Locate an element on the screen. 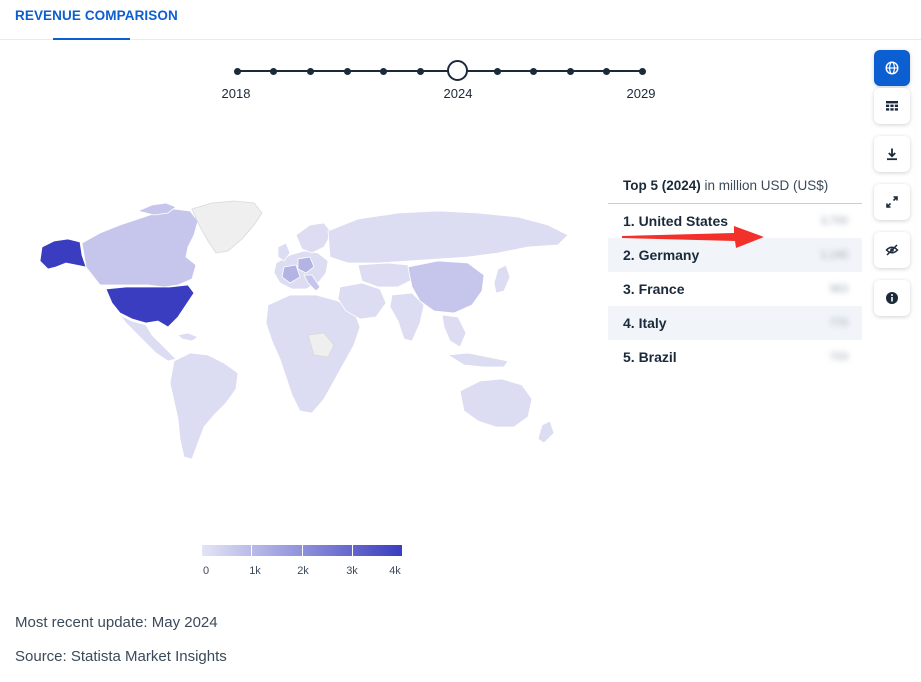 The width and height of the screenshot is (921, 682). country-south-america is located at coordinates (204, 406).